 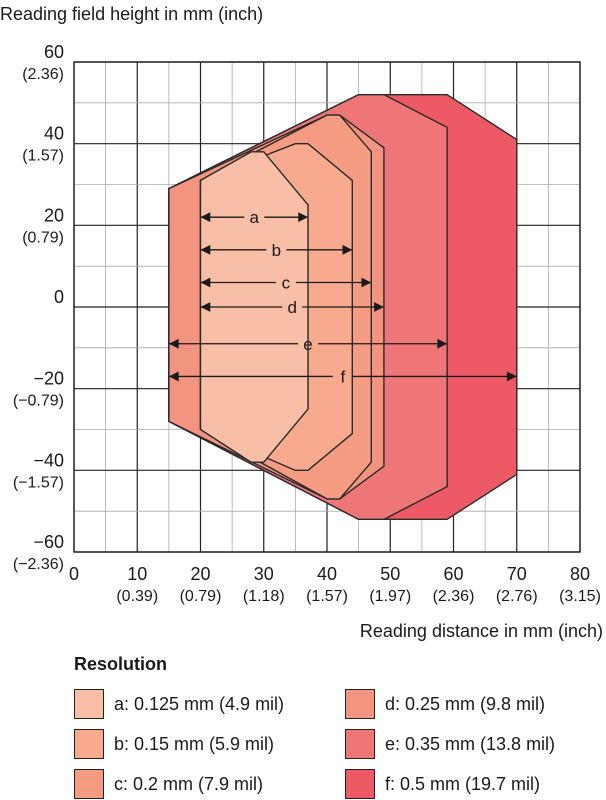 What do you see at coordinates (264, 574) in the screenshot?
I see `x-tick-label: 30` at bounding box center [264, 574].